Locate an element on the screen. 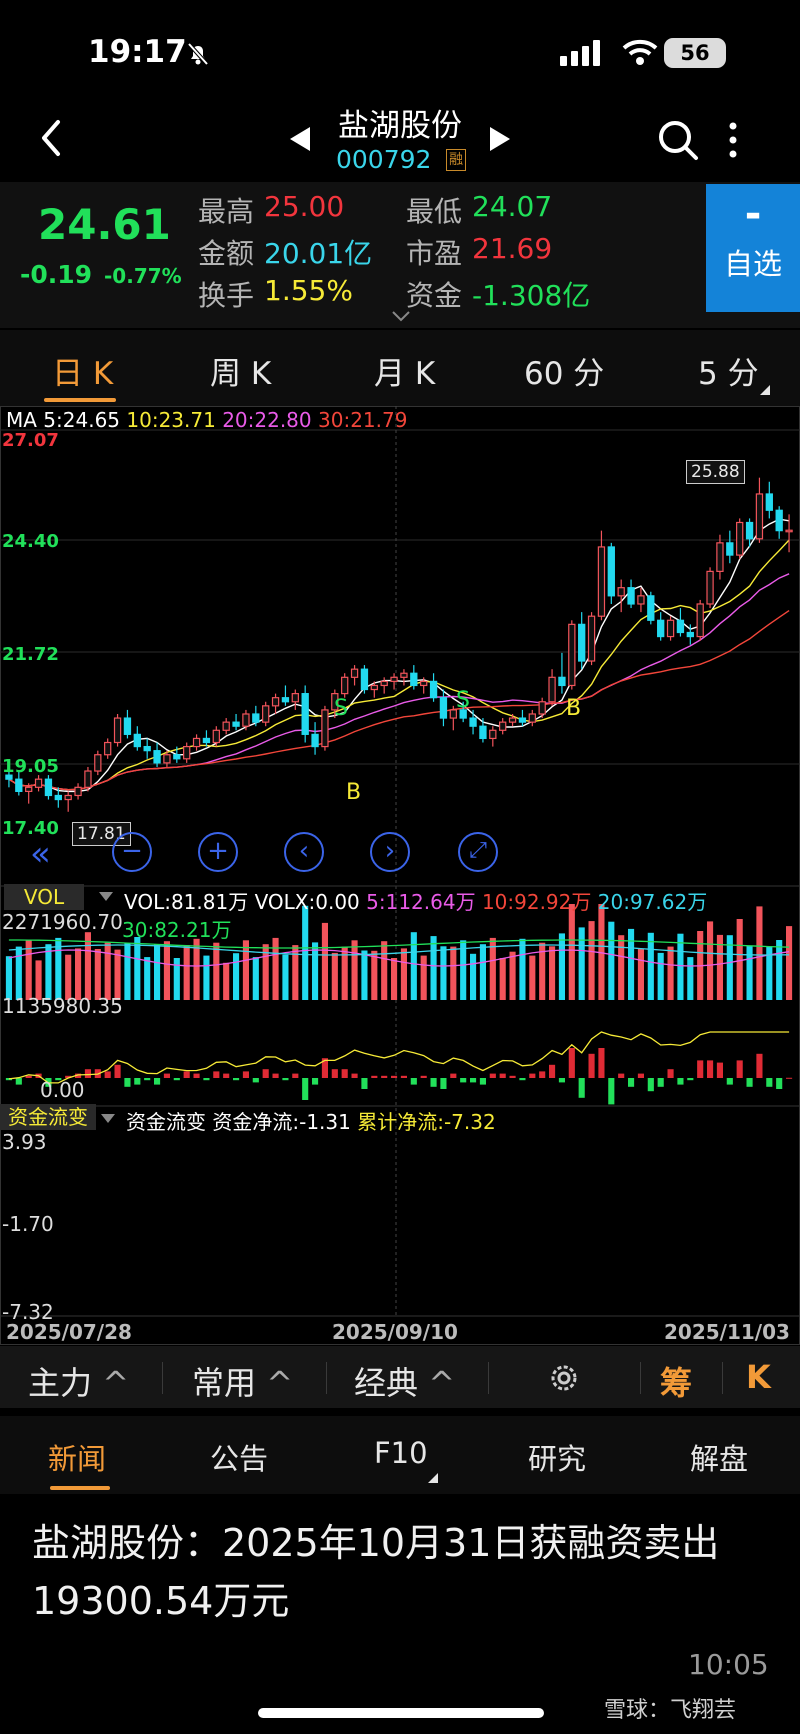 The image size is (800, 1734). fullscreen-icon: ⤢ is located at coordinates (478, 852).